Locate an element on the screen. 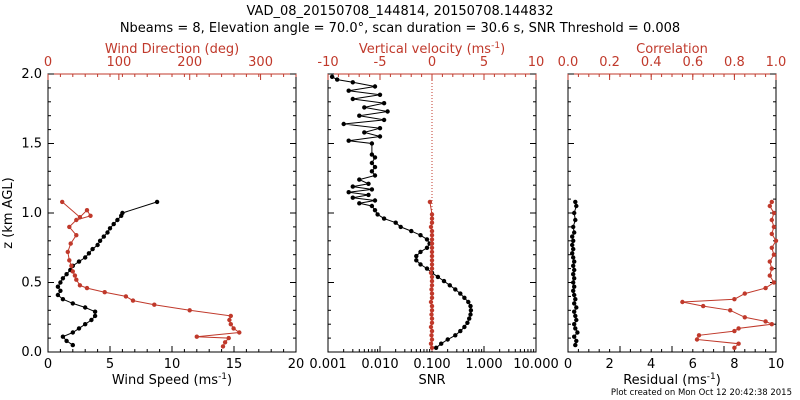 The width and height of the screenshot is (800, 400). top-axis-label: Wind Direction (deg) is located at coordinates (172, 49).